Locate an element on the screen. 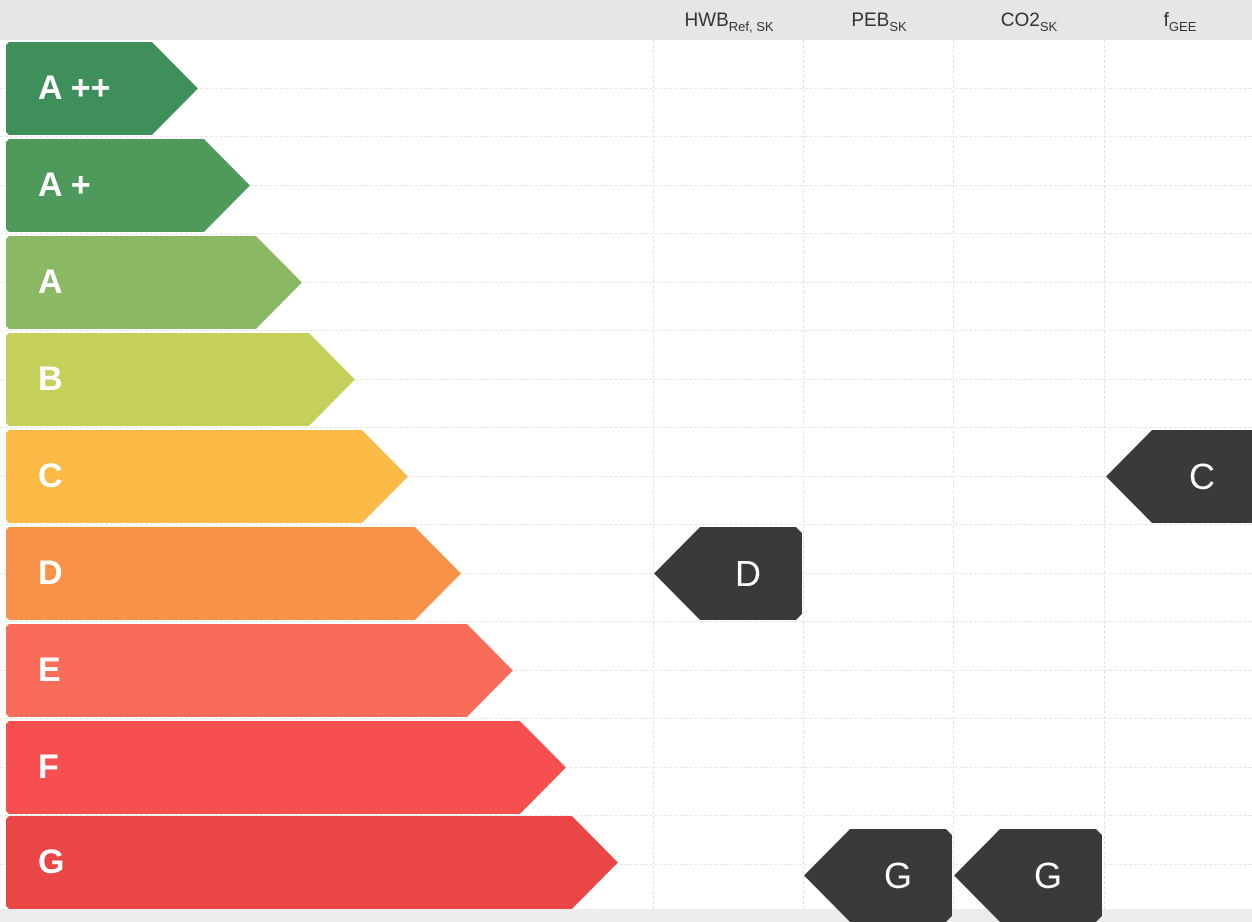  energy-class-label: G is located at coordinates (51, 862).